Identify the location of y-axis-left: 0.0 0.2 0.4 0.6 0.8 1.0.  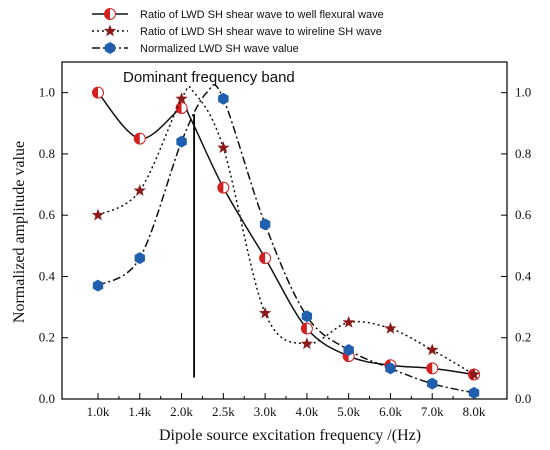
(53, 245).